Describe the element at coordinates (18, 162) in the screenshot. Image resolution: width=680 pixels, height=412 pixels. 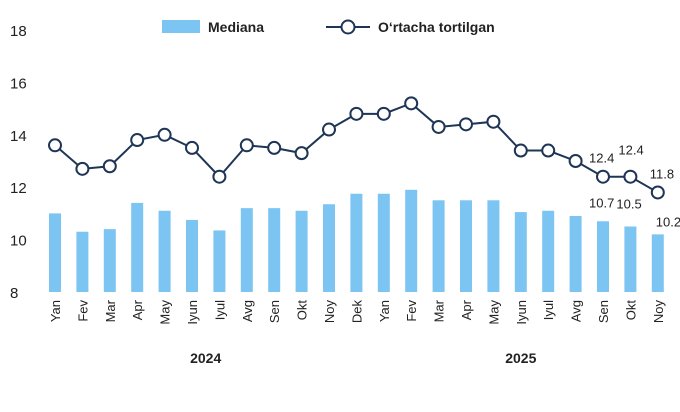
I see `y-axis: 8 10 12 14 16 18` at that location.